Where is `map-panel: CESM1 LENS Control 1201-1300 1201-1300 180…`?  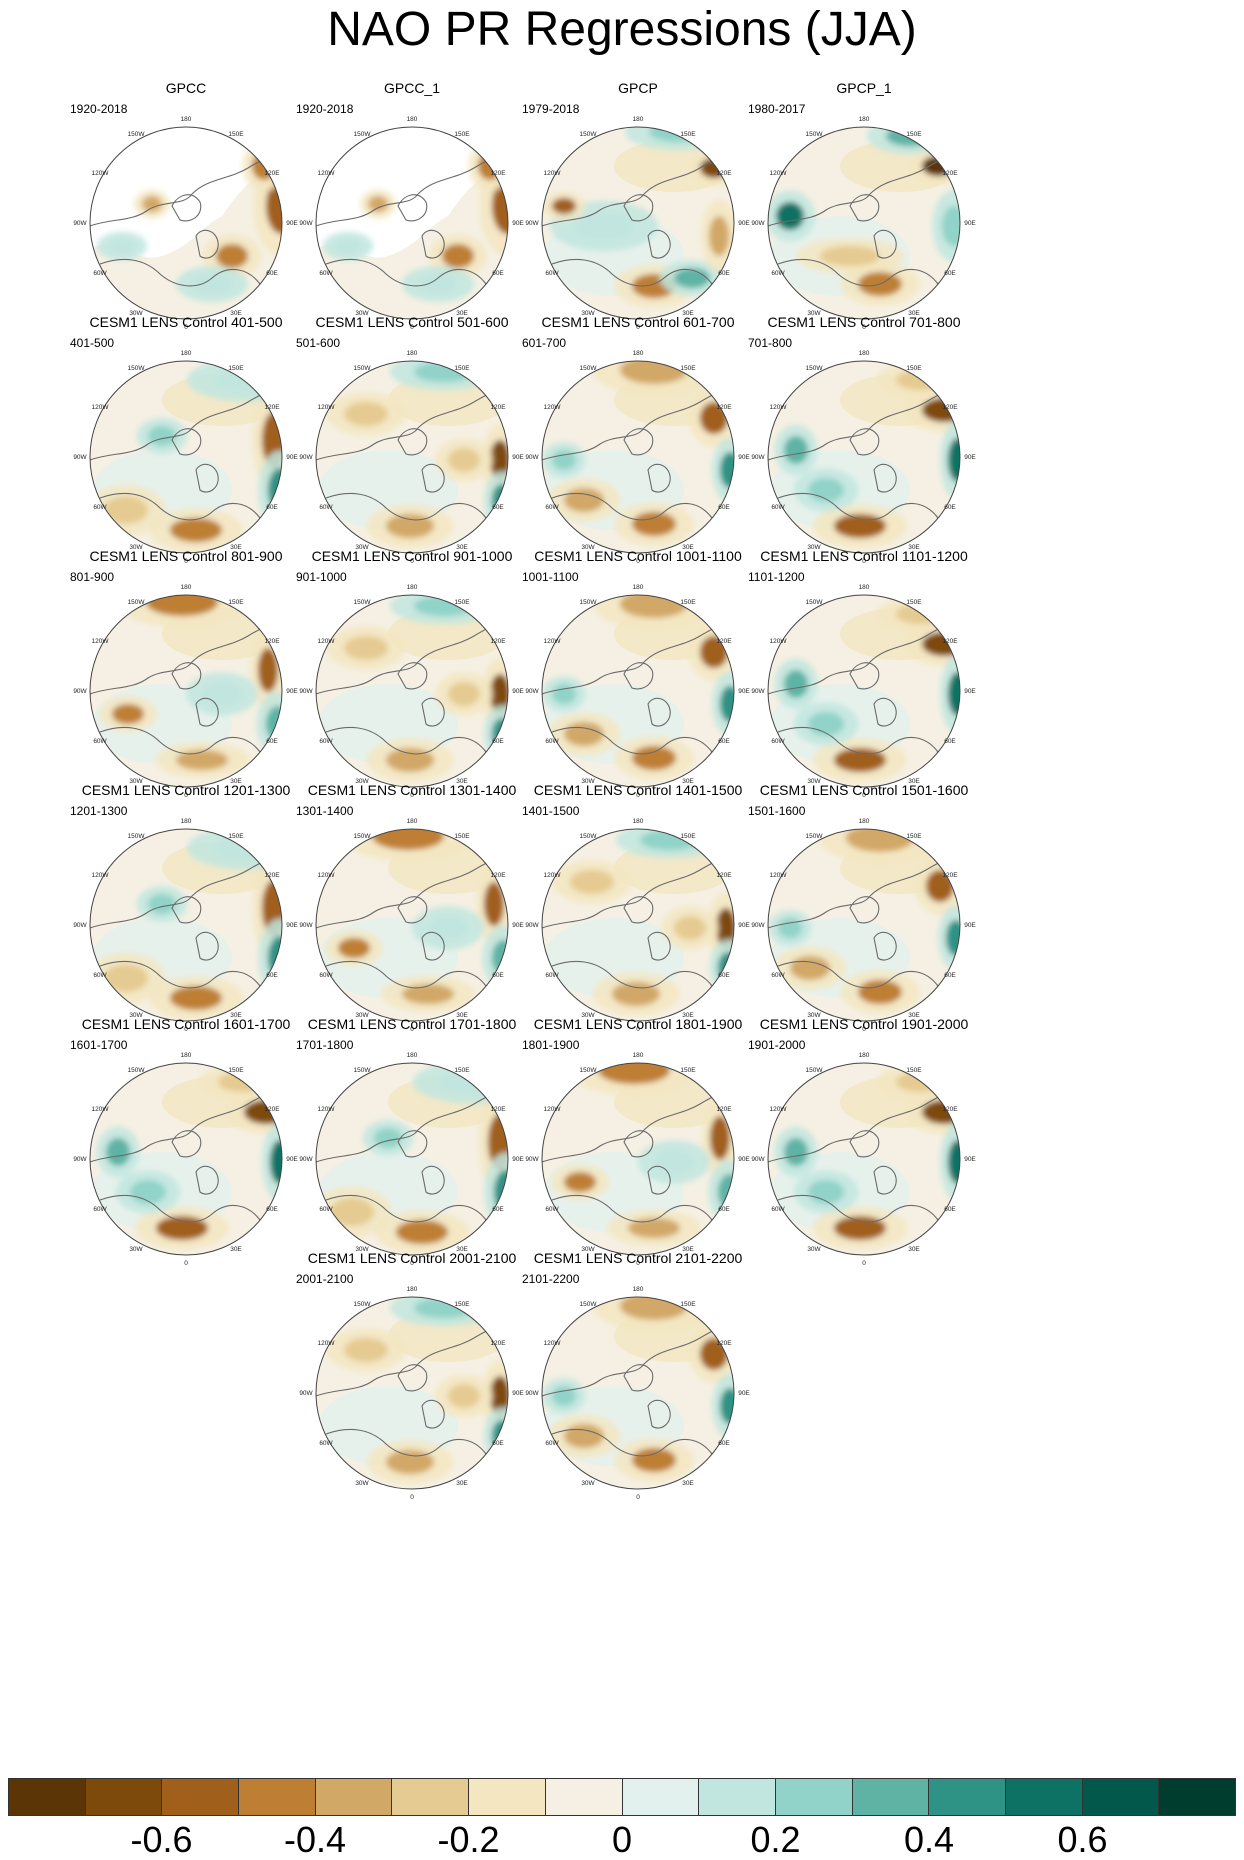 map-panel: CESM1 LENS Control 1201-1300 1201-1300 180… is located at coordinates (186, 917).